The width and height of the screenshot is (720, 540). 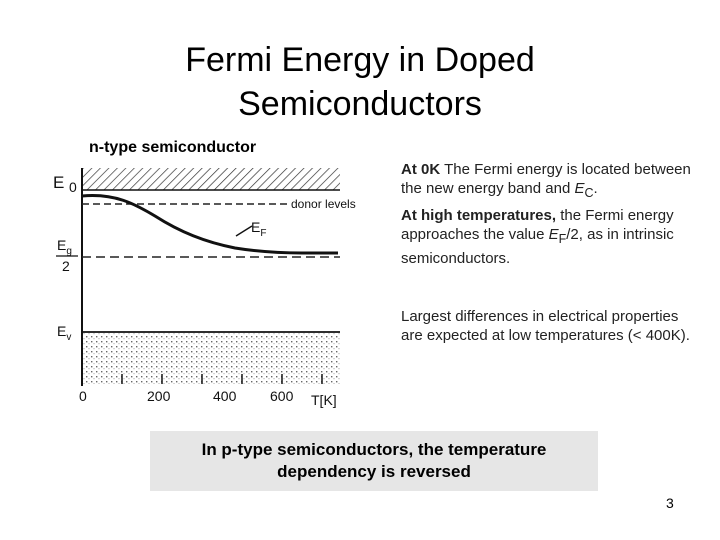 I want to click on slide-title-line1: Fermi Energy in Doped, so click(x=360, y=60).